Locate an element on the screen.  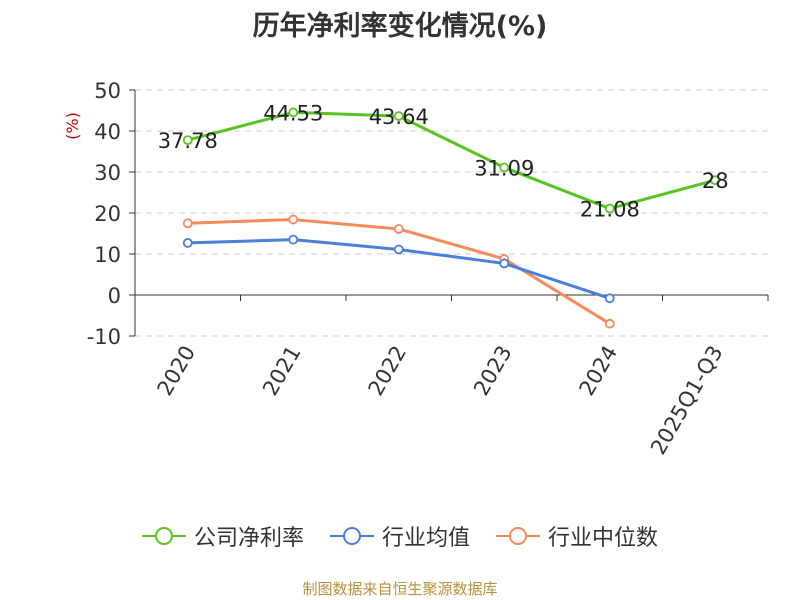
y-axis-label: (%) is located at coordinates (72, 126).